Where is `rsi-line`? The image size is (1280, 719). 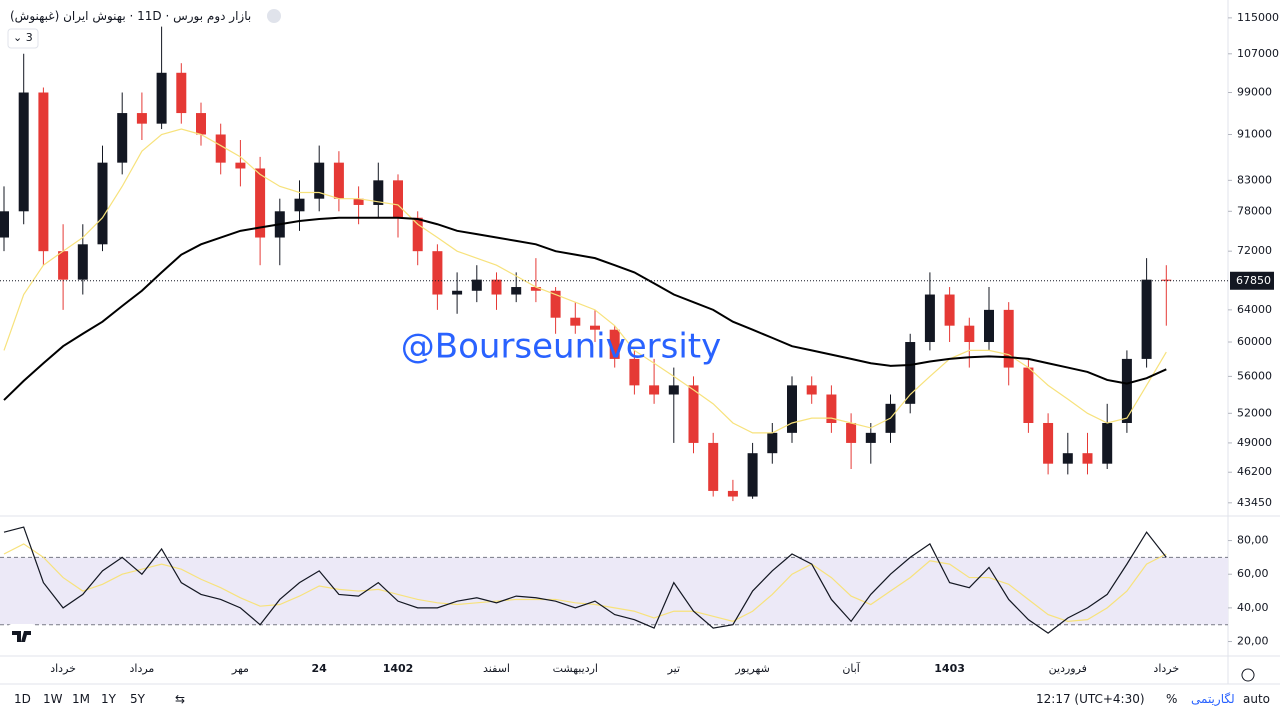 rsi-line is located at coordinates (585, 580).